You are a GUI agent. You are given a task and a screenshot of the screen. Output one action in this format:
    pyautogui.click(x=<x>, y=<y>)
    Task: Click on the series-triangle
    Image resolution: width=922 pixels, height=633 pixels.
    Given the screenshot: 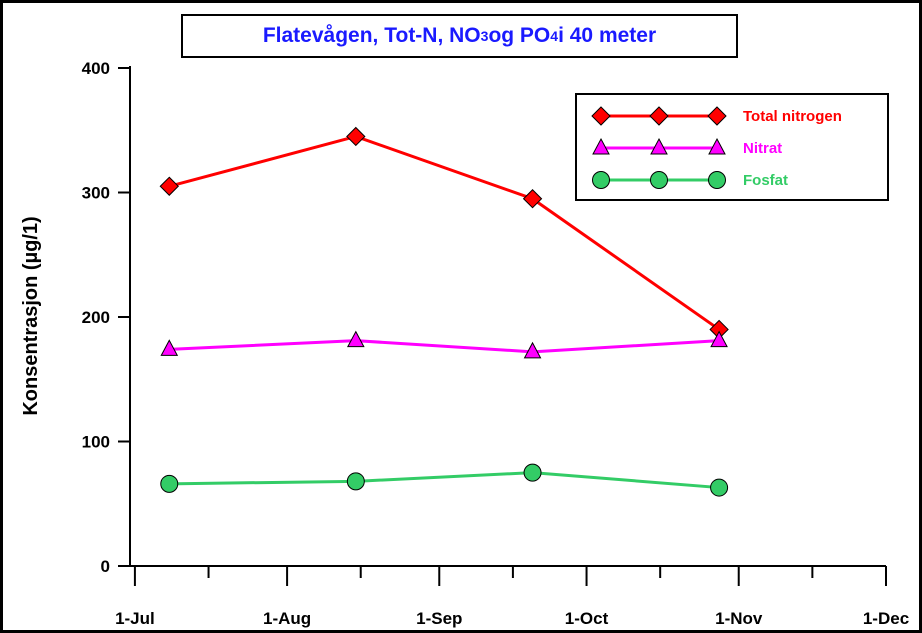 What is the action you would take?
    pyautogui.click(x=444, y=344)
    